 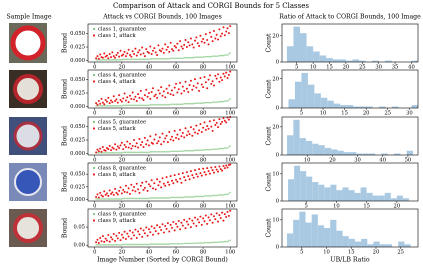 I want to click on y-tick-label: 0.025, so click(x=77, y=187).